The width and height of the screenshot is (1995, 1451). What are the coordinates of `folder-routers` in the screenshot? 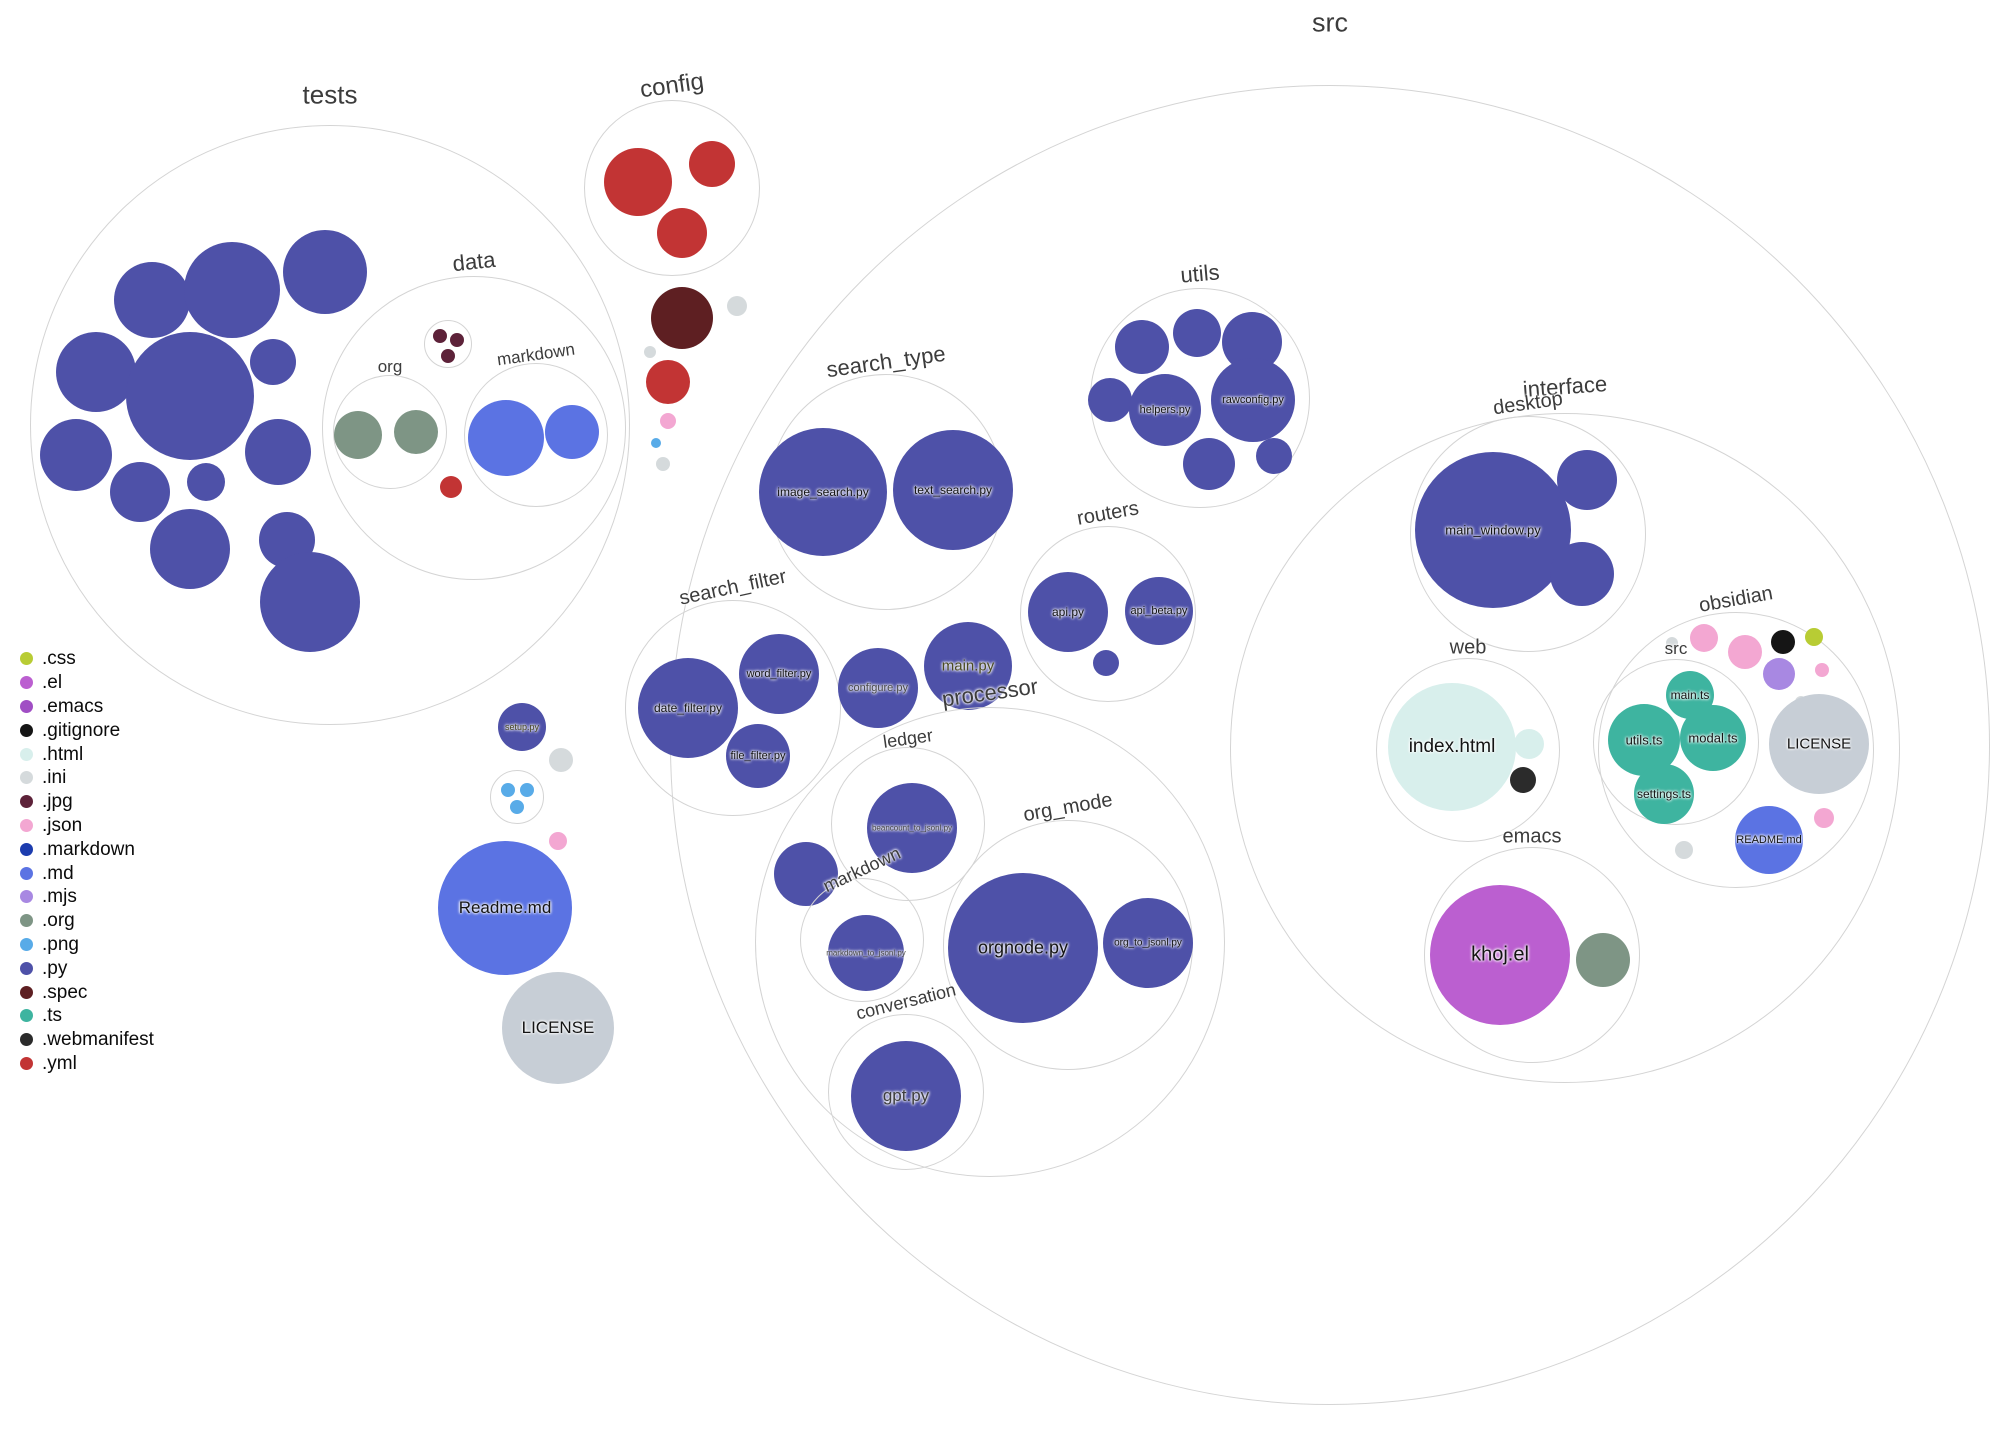 It's located at (1108, 614).